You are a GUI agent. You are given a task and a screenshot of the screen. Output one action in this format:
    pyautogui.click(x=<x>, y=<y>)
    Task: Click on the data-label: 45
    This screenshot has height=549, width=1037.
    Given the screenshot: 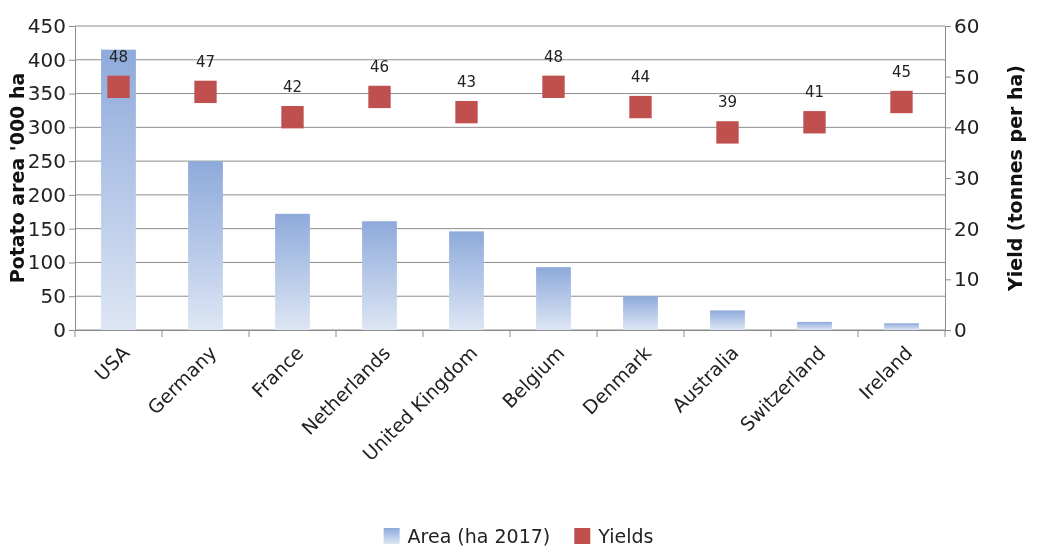 What is the action you would take?
    pyautogui.click(x=901, y=72)
    